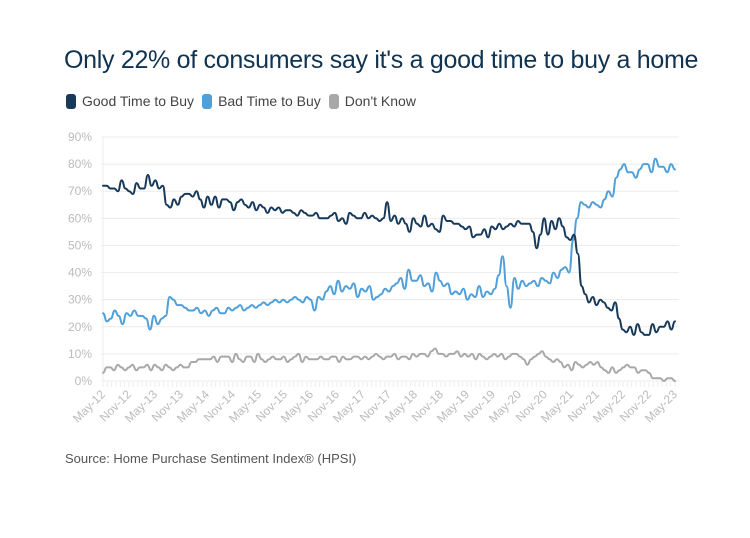 The width and height of the screenshot is (750, 538). I want to click on legend-item-dontknow: Don't Know, so click(372, 101).